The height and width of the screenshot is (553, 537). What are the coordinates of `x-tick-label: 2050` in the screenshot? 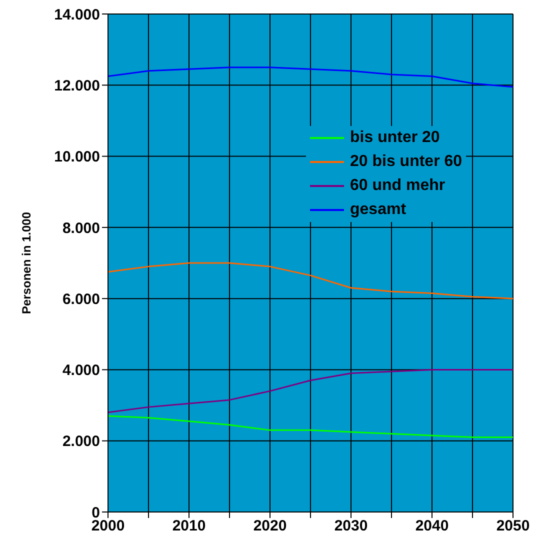 It's located at (513, 526).